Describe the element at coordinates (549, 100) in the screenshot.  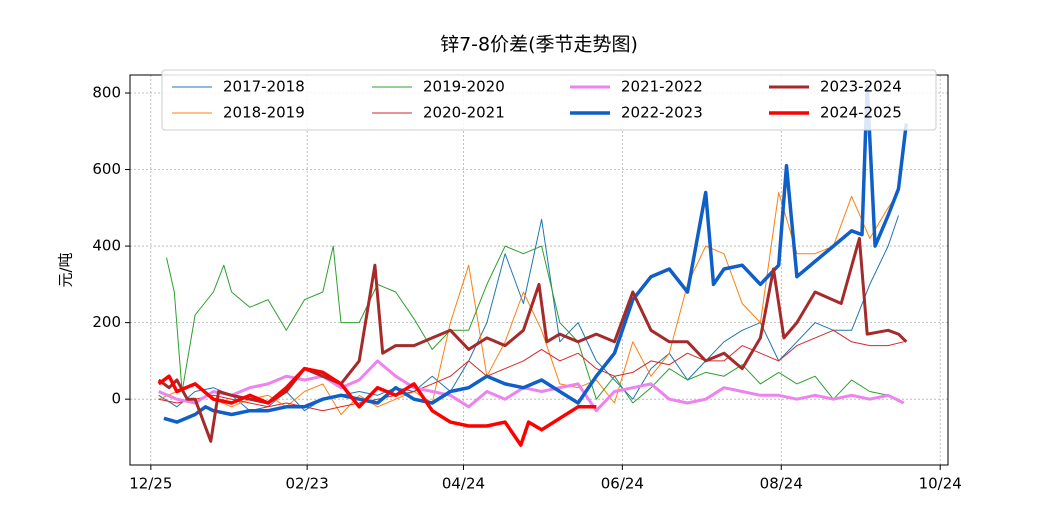
I see `legend-box` at that location.